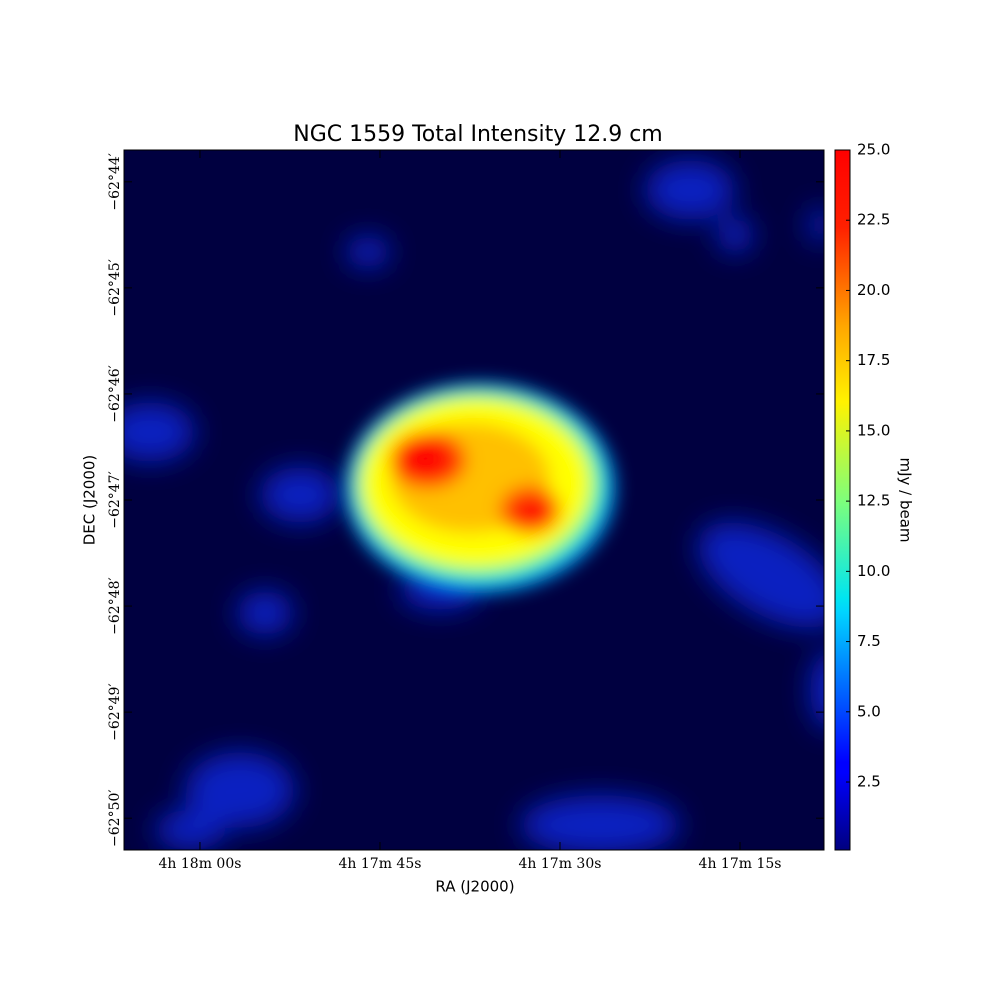 The image size is (999, 1003). I want to click on colorbar-tick-label: 15.0, so click(873, 430).